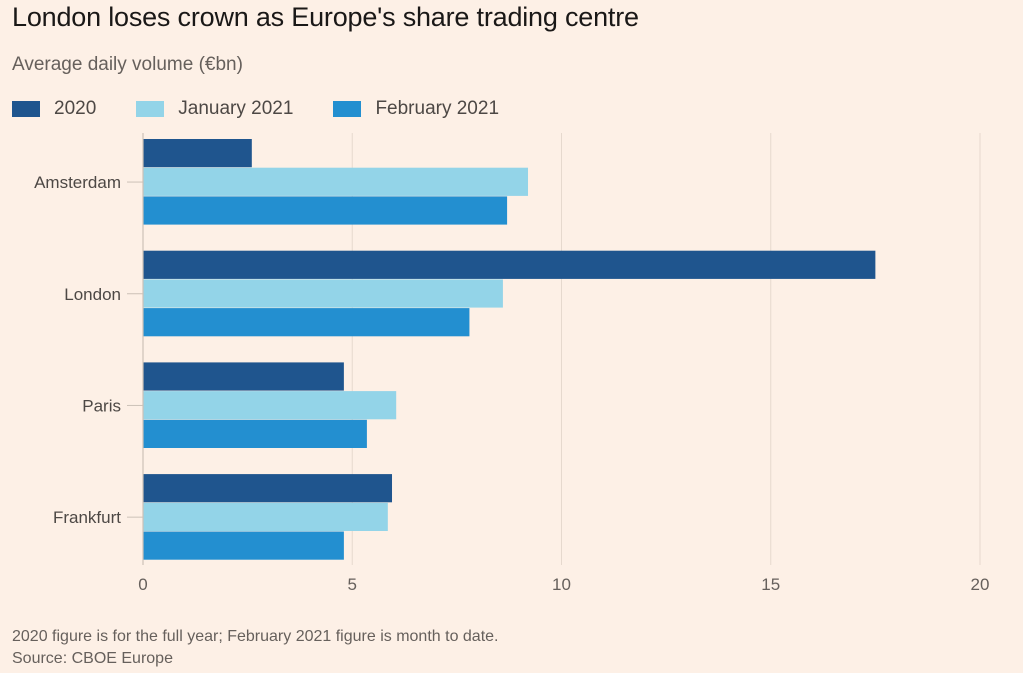 The image size is (1023, 673). What do you see at coordinates (347, 109) in the screenshot?
I see `legend-swatch-february-2021` at bounding box center [347, 109].